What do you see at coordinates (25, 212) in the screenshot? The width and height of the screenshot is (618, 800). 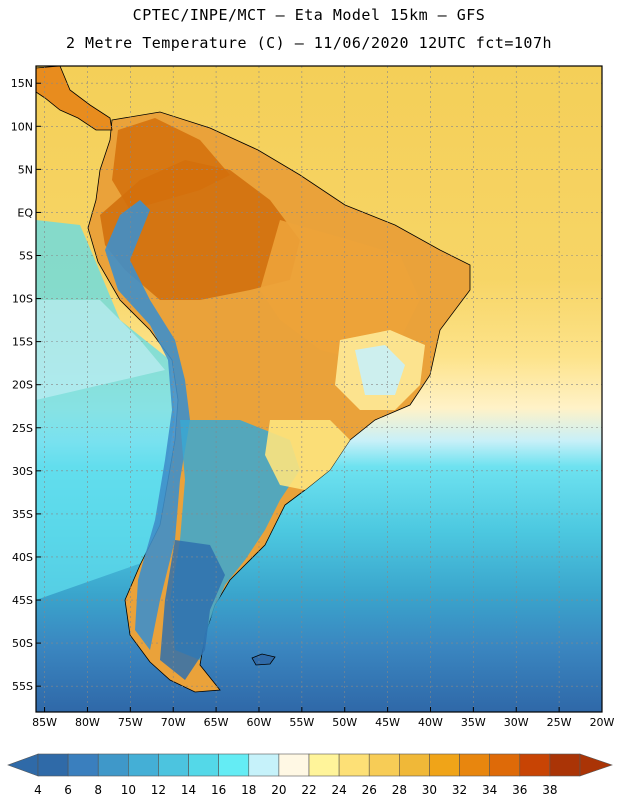 I see `lat-label: EQ` at bounding box center [25, 212].